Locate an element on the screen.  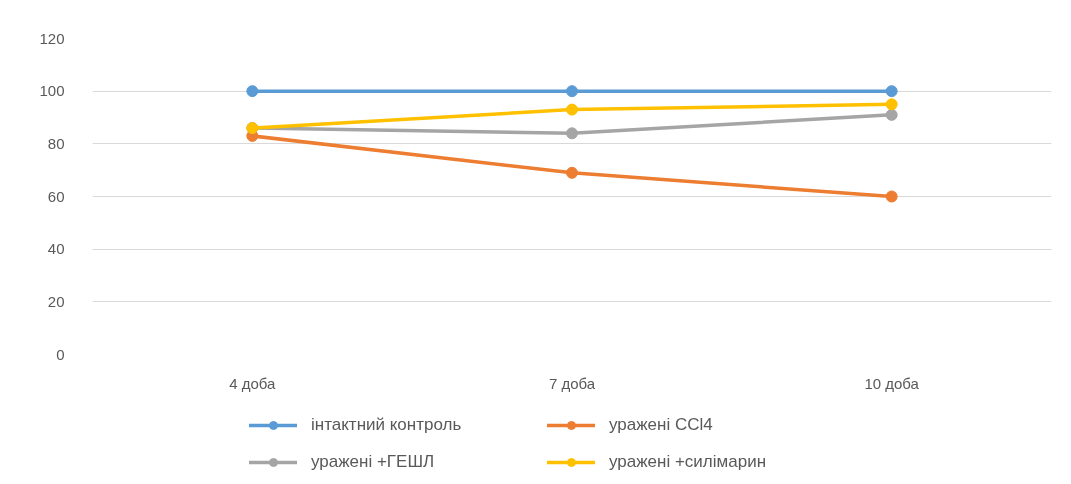
x-tick-label: 4 доба is located at coordinates (253, 383).